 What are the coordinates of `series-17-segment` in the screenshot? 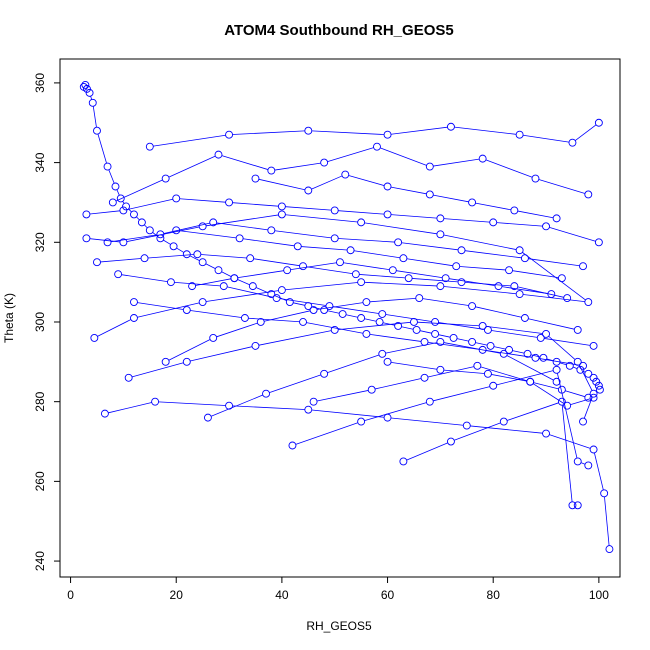 It's located at (281, 184).